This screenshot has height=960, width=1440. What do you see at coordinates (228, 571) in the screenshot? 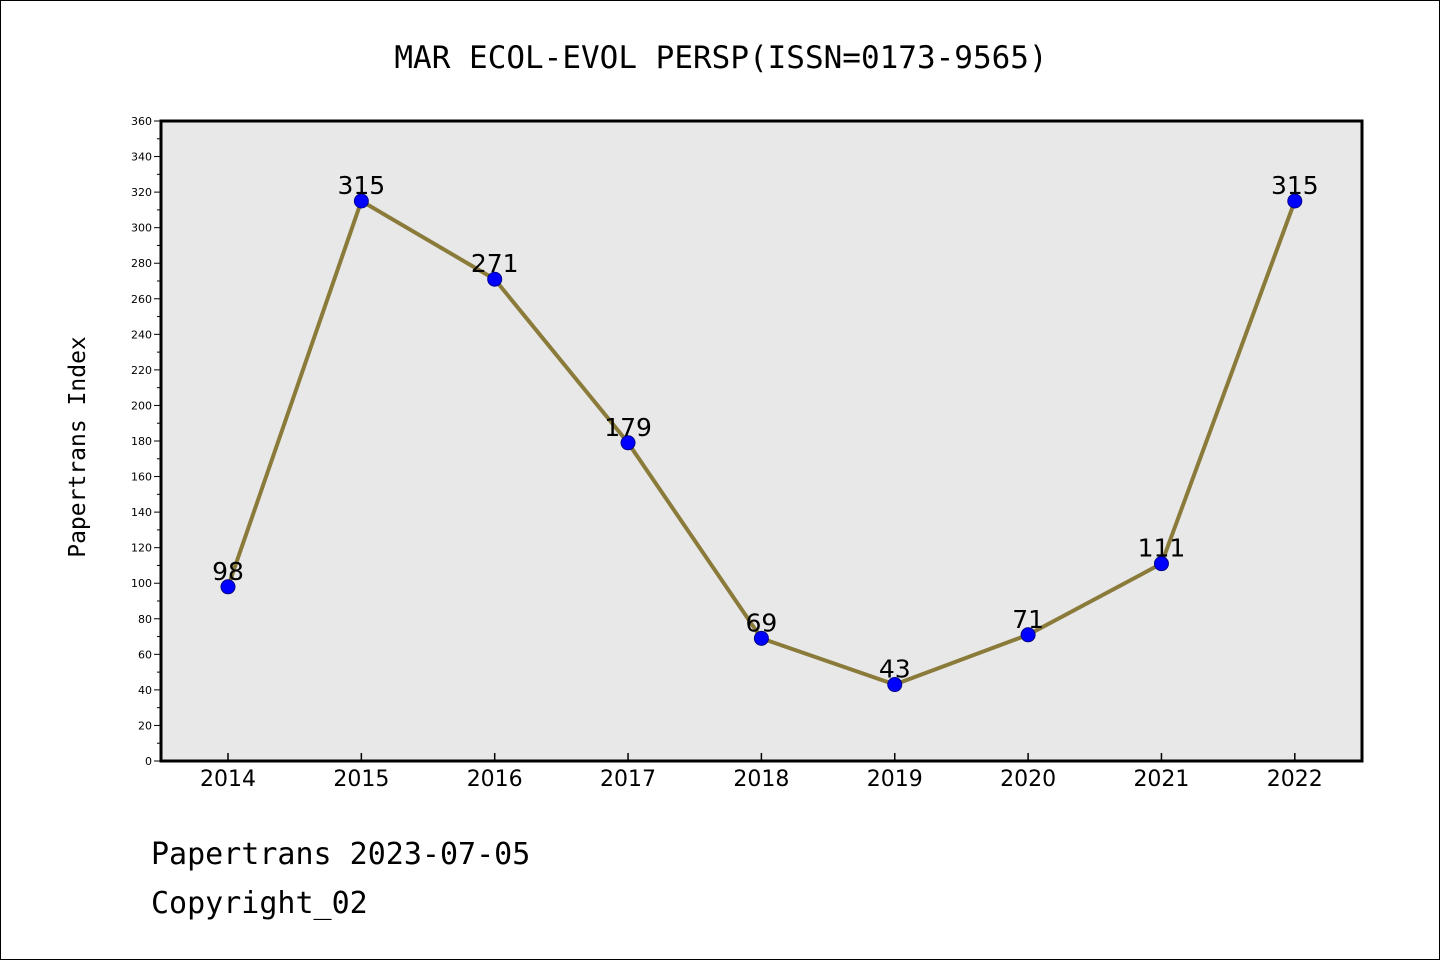
I see `data-label: 98` at bounding box center [228, 571].